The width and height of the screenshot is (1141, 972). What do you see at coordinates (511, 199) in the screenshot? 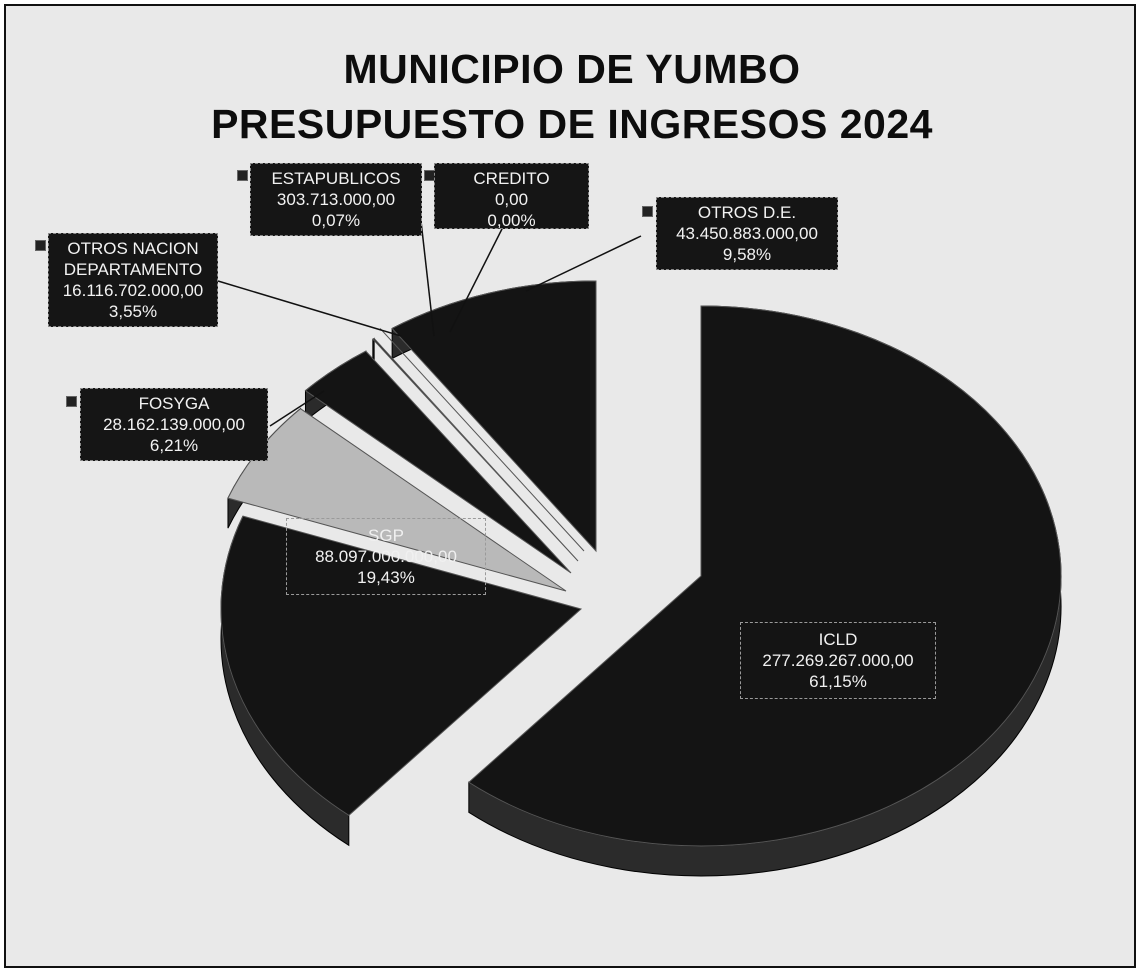
I see `slice-value-credito: 0,00` at bounding box center [511, 199].